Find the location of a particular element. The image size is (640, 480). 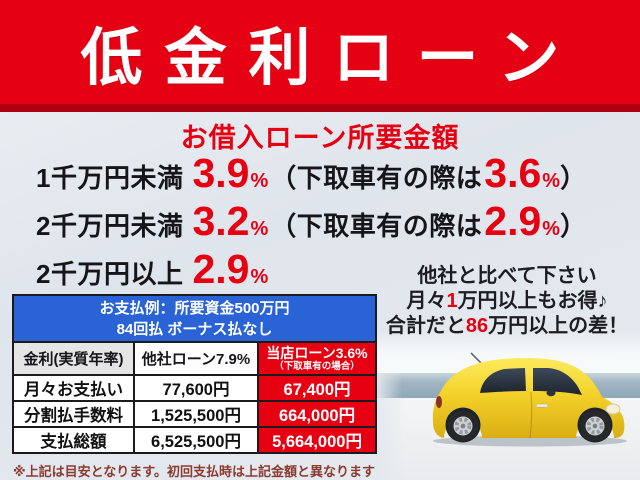

promo-highlight-number: 86 is located at coordinates (477, 326).